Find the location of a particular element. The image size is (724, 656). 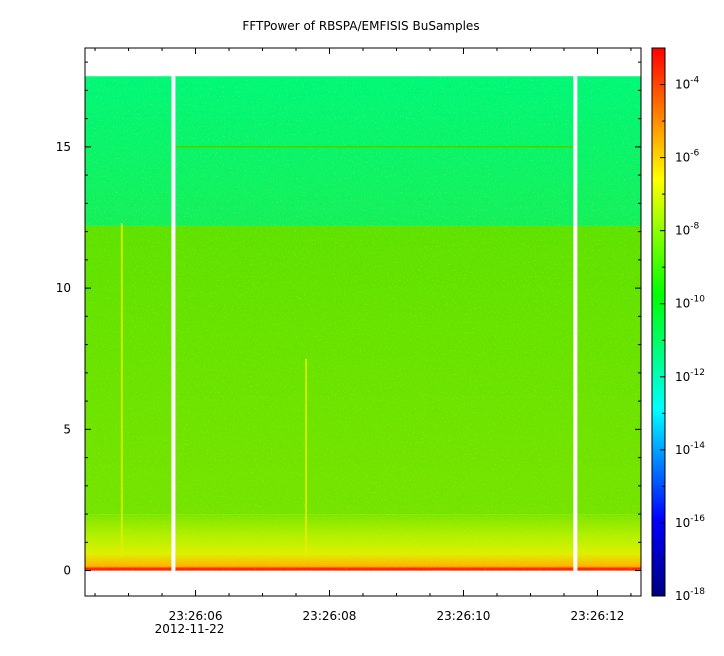

colorbar-tick-label: 10⁻⁶ is located at coordinates (687, 157).